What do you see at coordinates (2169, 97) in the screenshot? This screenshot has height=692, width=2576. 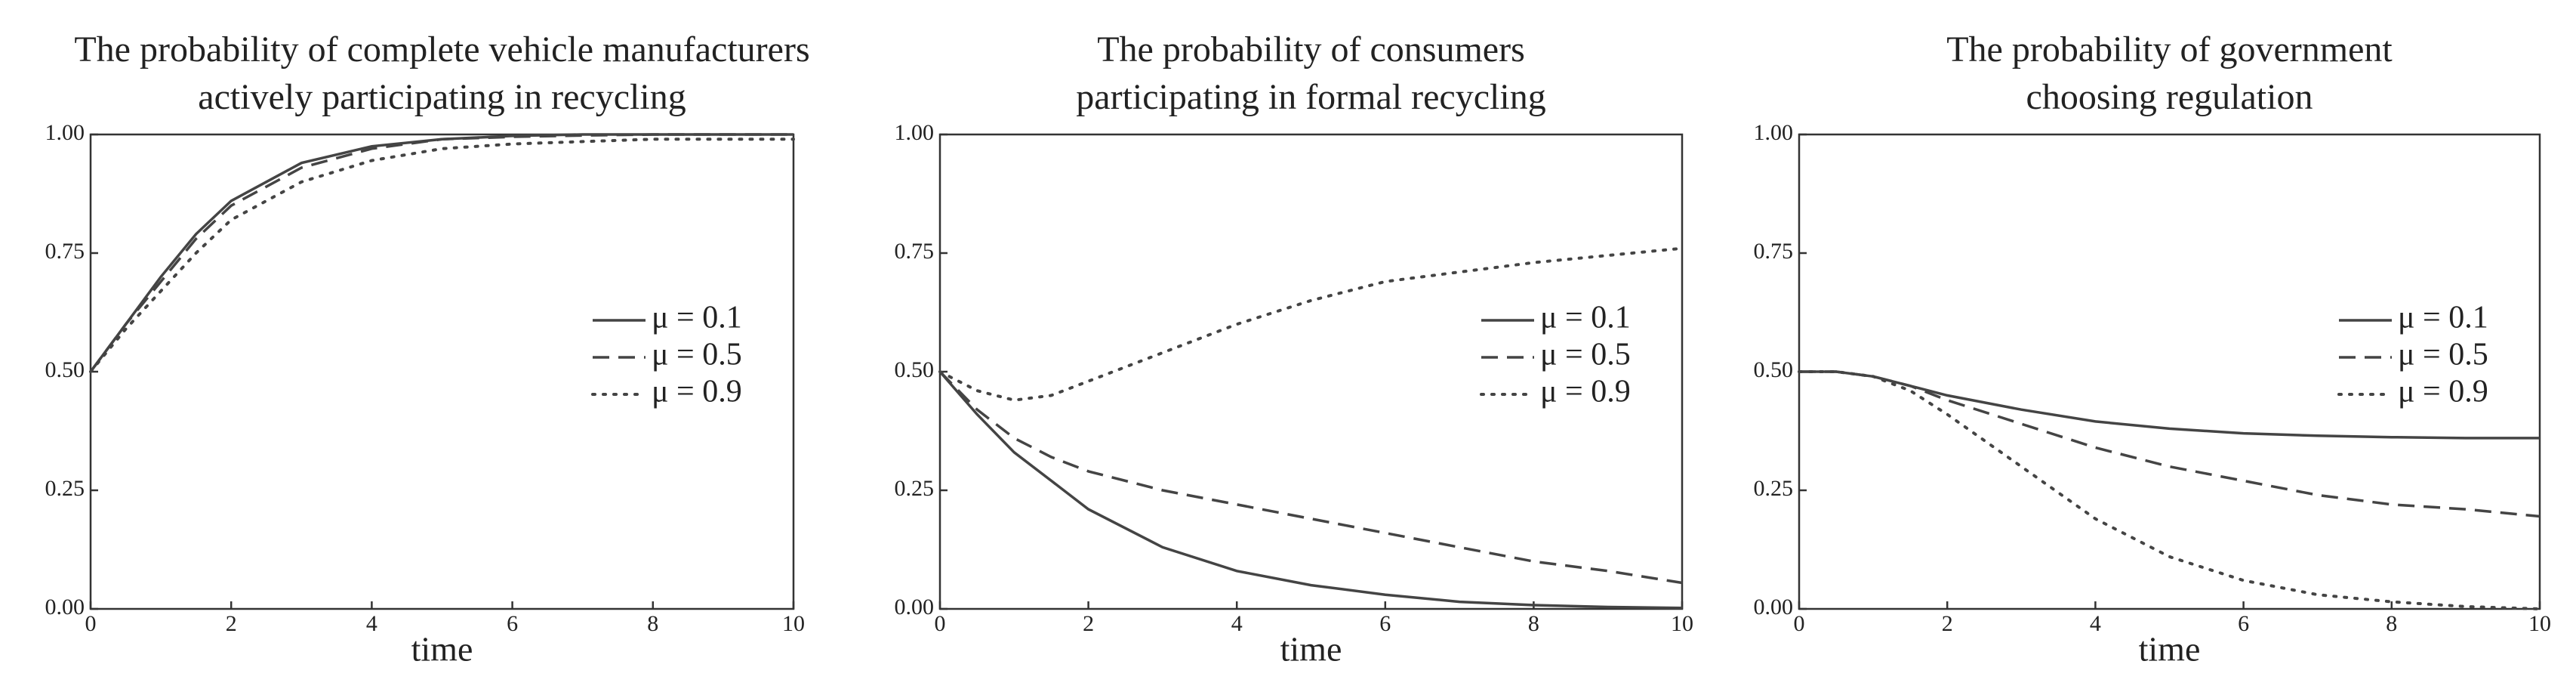 I see `chart-title: choosing regulation` at bounding box center [2169, 97].